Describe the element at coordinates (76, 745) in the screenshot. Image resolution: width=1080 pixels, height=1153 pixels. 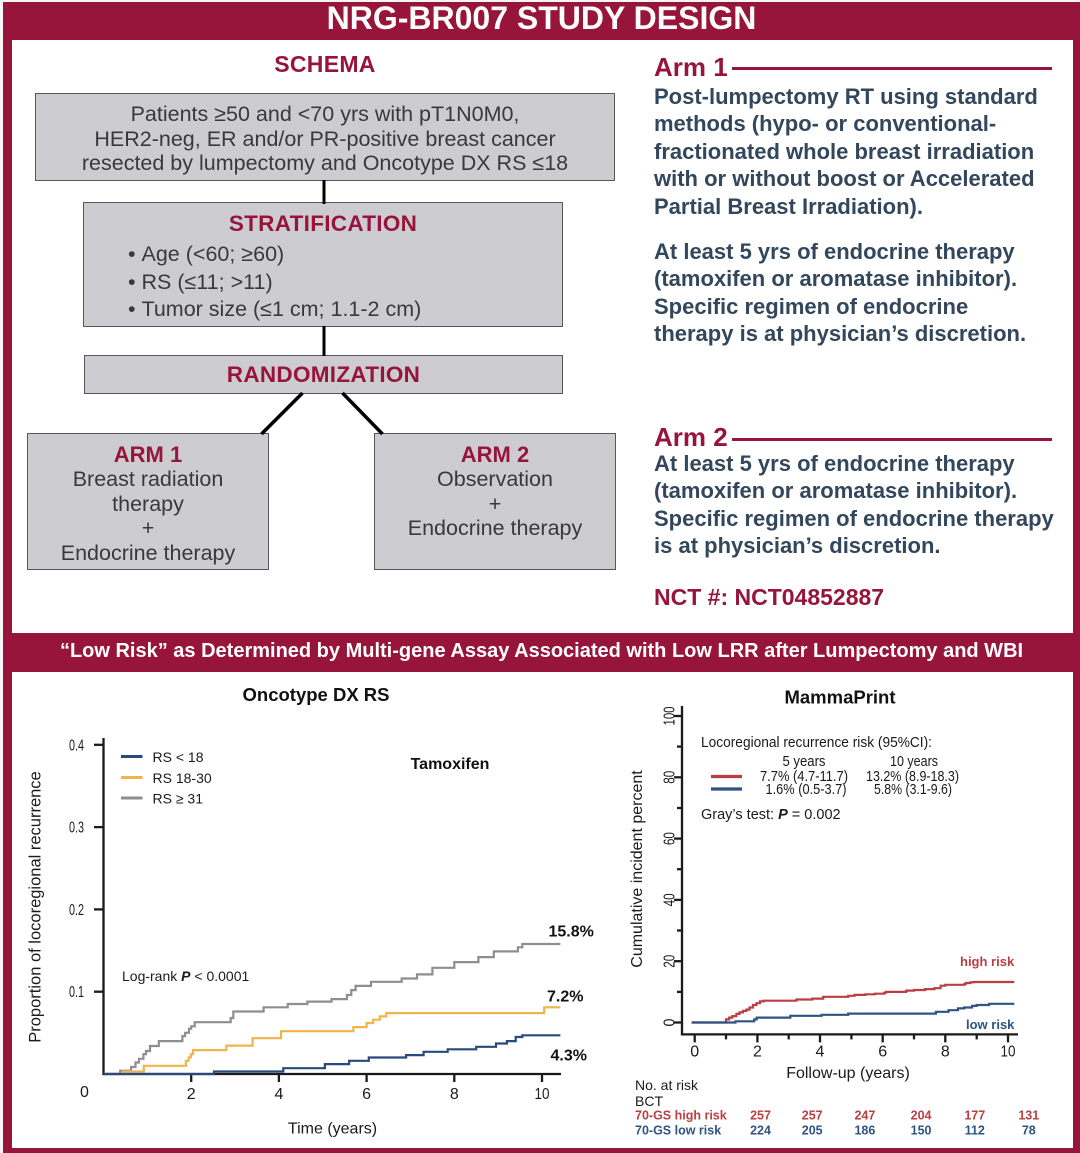
I see `svg-text: 0.4` at that location.